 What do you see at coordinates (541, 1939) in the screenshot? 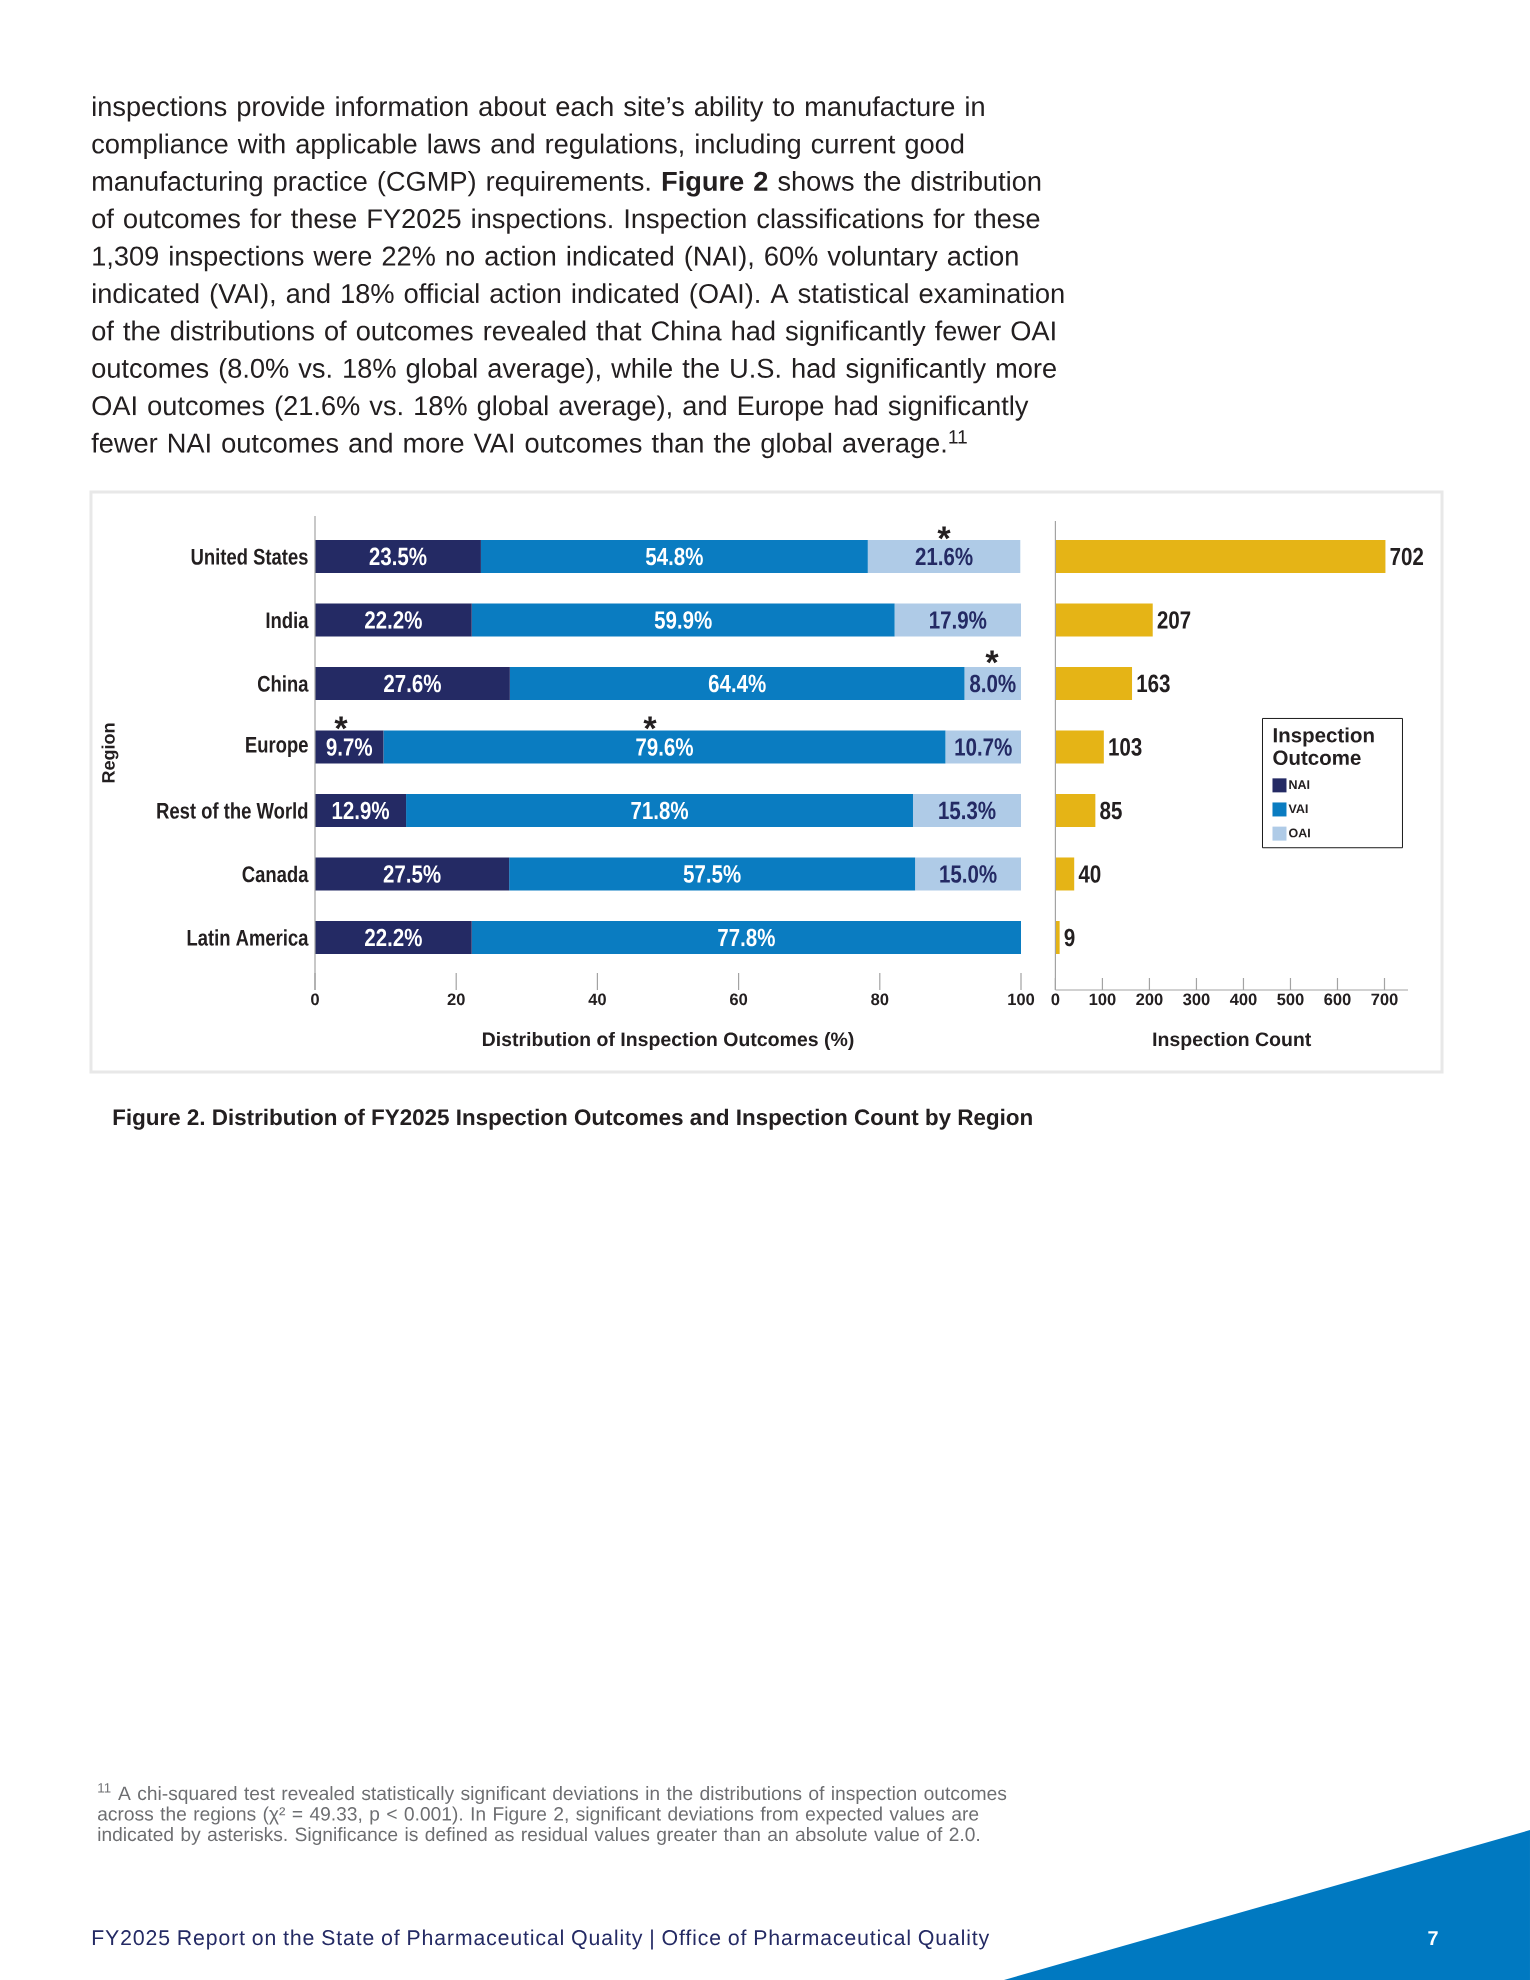
I see `text: FY2025 Report on the State of Pharmaceutical Quality | Office of Pharmaceutical Quality` at bounding box center [541, 1939].